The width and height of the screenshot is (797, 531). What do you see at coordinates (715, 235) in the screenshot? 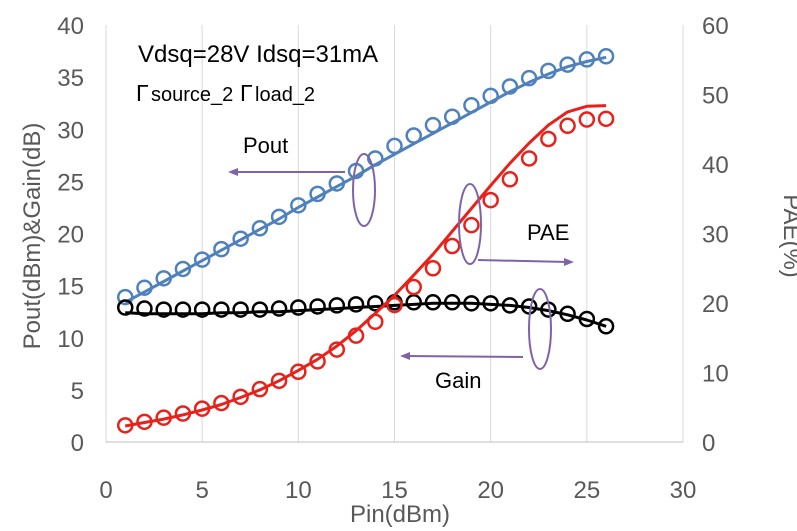
I see `y-right-tick-label-3: 30` at bounding box center [715, 235].